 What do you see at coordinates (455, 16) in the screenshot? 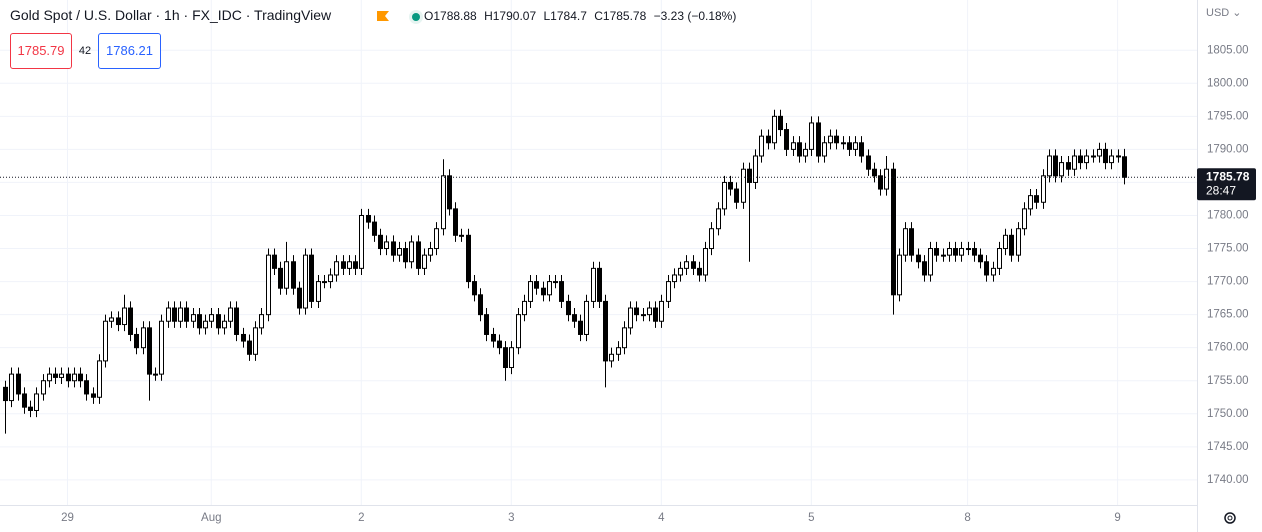
I see `legend-value: 1788.88` at bounding box center [455, 16].